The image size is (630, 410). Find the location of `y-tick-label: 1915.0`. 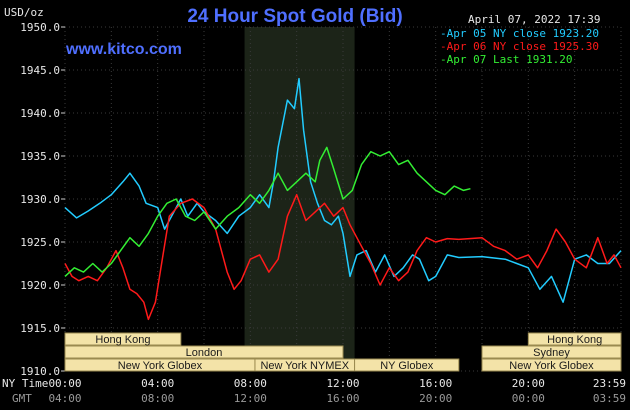

y-tick-label: 1915.0 is located at coordinates (40, 328).